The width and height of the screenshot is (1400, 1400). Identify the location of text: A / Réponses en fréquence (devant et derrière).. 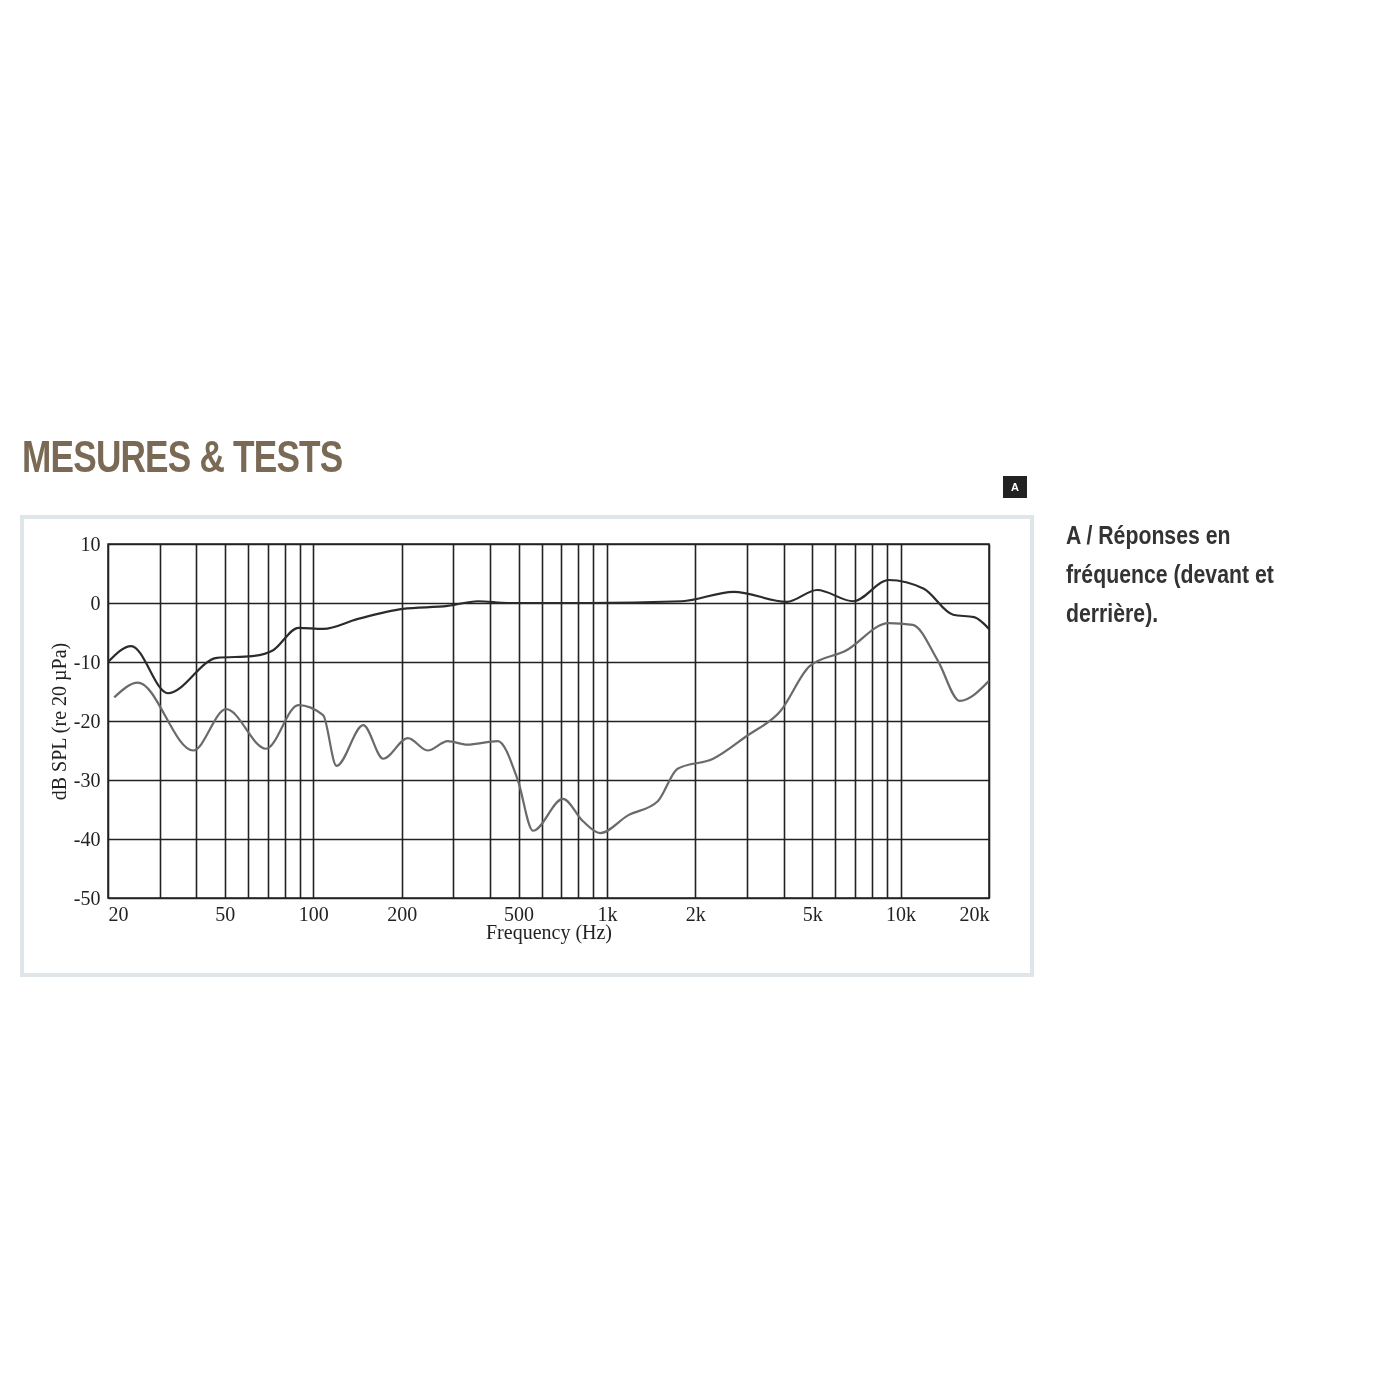
(1170, 574).